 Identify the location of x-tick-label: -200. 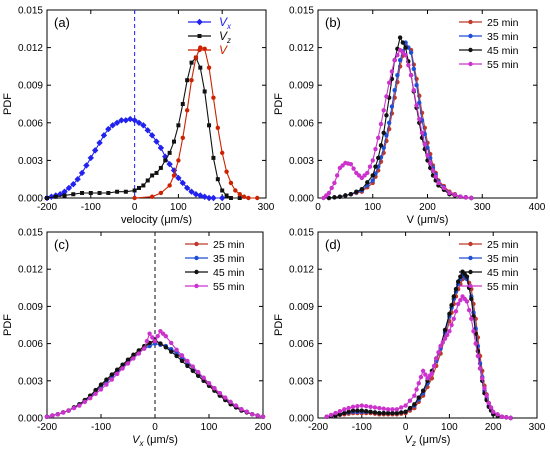
(47, 427).